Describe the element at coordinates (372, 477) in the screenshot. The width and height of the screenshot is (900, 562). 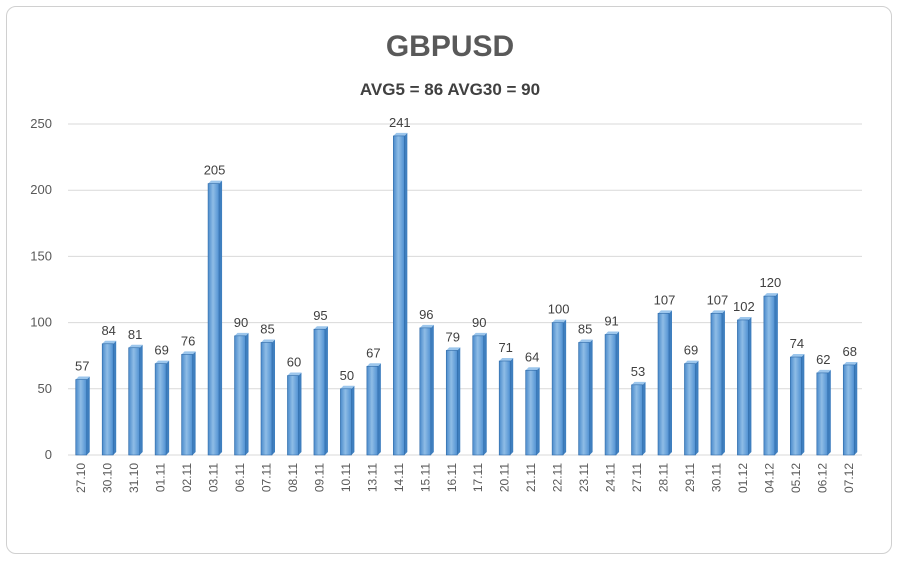
I see `x-tick-label: 13.11` at that location.